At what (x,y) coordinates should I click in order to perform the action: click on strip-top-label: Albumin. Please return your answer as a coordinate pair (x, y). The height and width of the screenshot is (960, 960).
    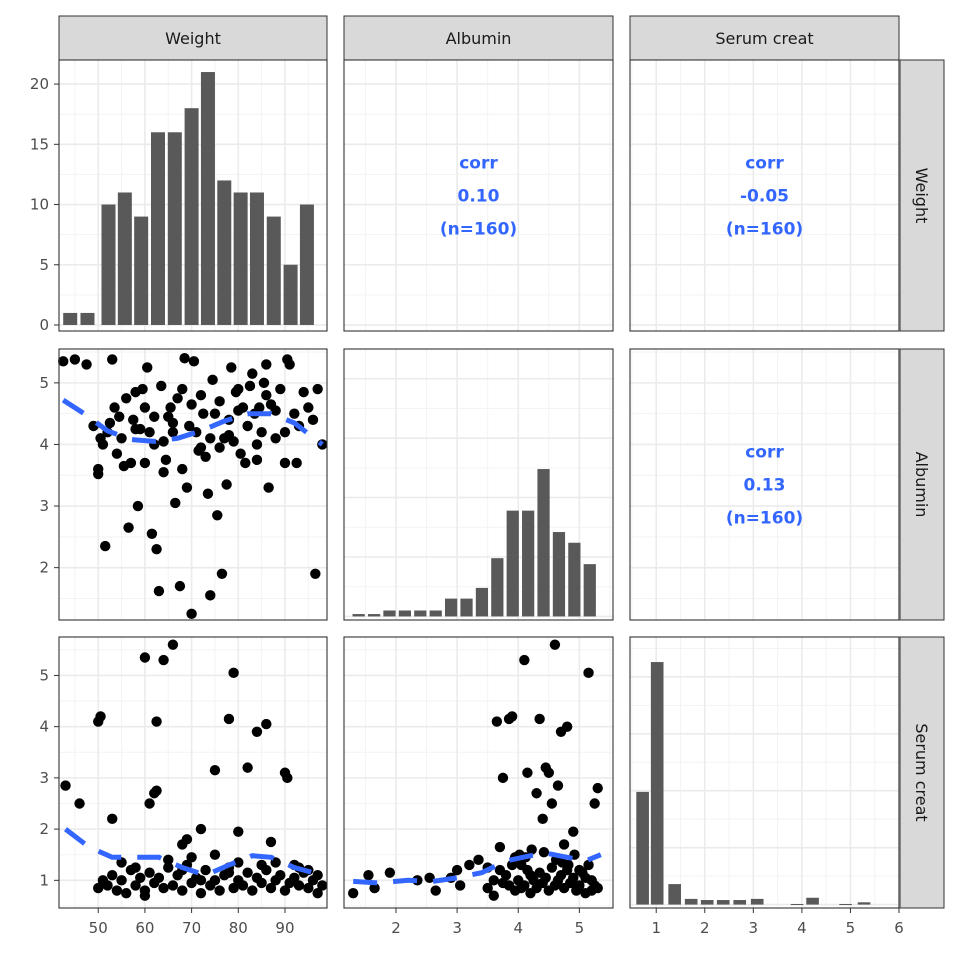
    Looking at the image, I should click on (479, 38).